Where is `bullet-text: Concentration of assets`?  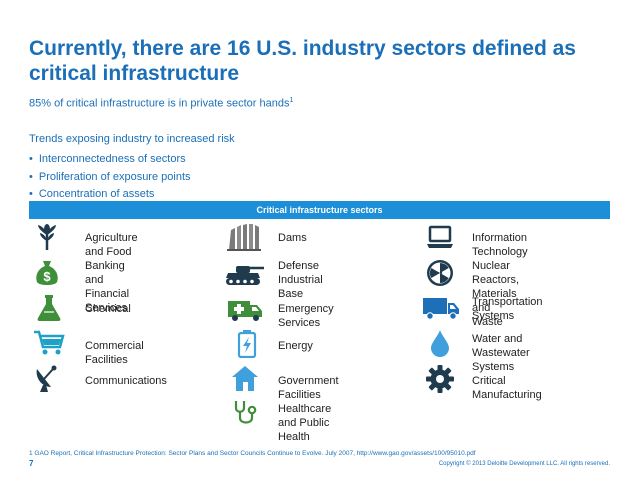 bullet-text: Concentration of assets is located at coordinates (96, 194).